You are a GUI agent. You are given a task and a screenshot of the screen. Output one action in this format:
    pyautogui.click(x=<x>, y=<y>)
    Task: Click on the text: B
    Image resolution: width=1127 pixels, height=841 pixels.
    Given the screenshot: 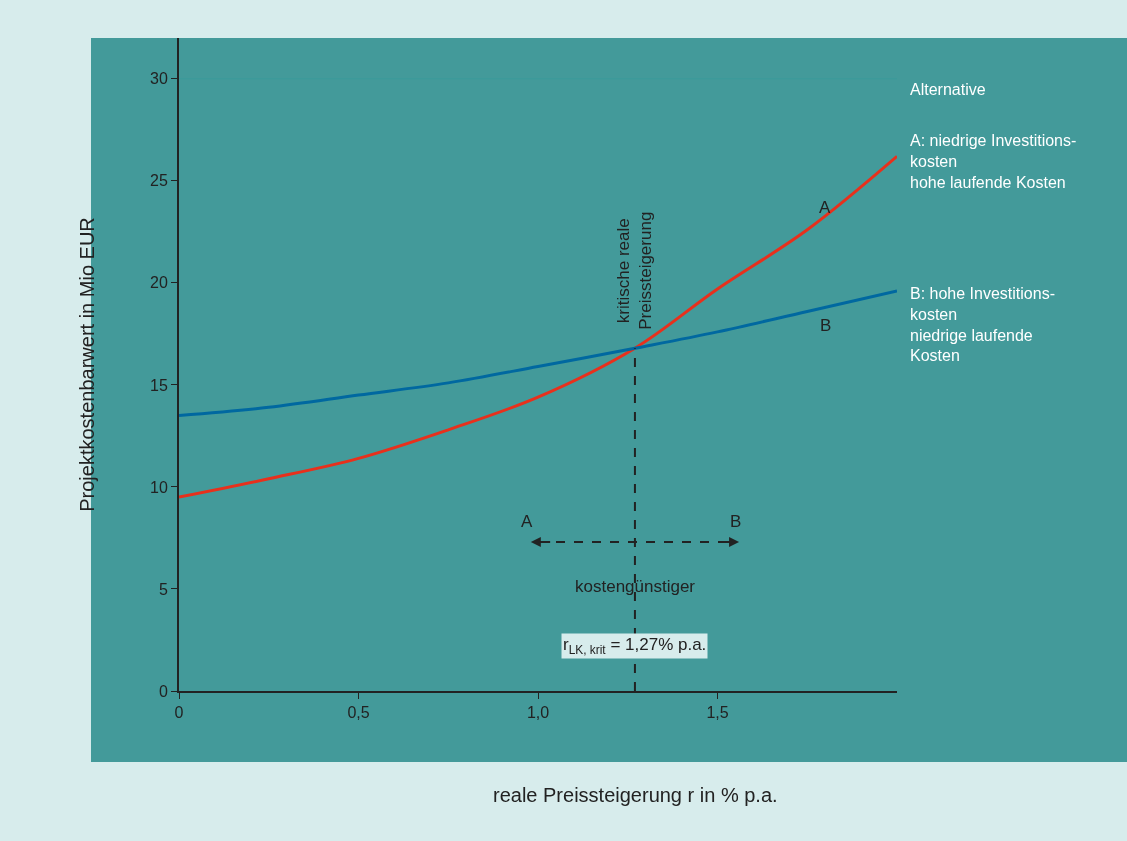 What is the action you would take?
    pyautogui.click(x=736, y=521)
    